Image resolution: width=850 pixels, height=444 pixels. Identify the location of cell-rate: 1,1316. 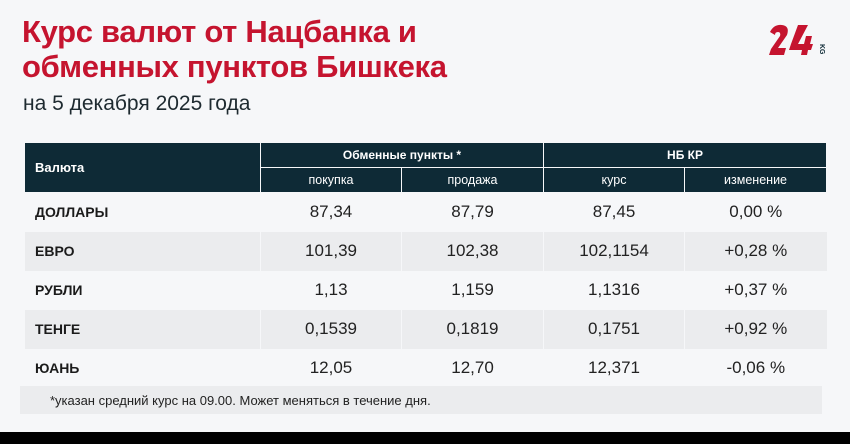
(614, 290).